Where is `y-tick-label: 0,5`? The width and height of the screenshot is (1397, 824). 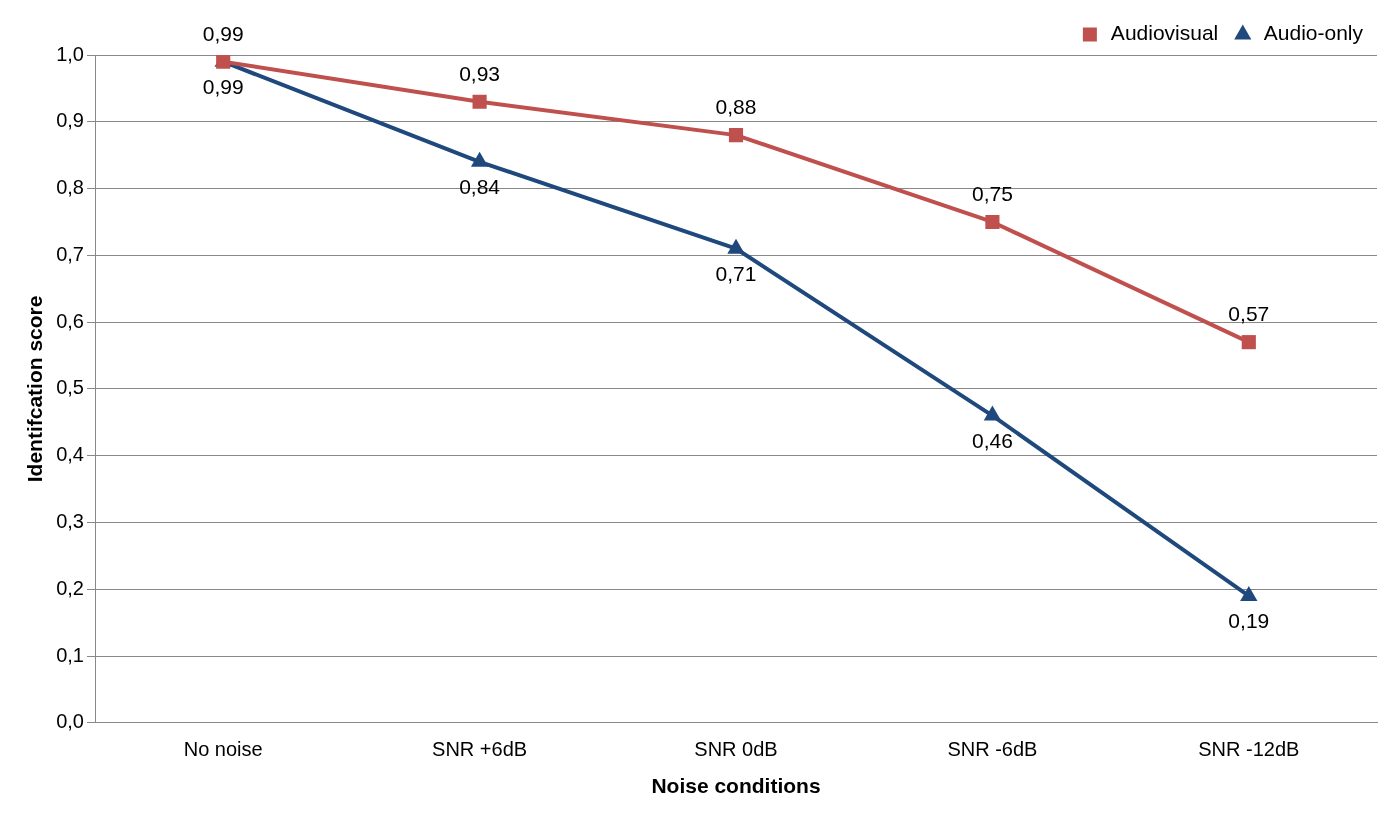
y-tick-label: 0,5 is located at coordinates (70, 387).